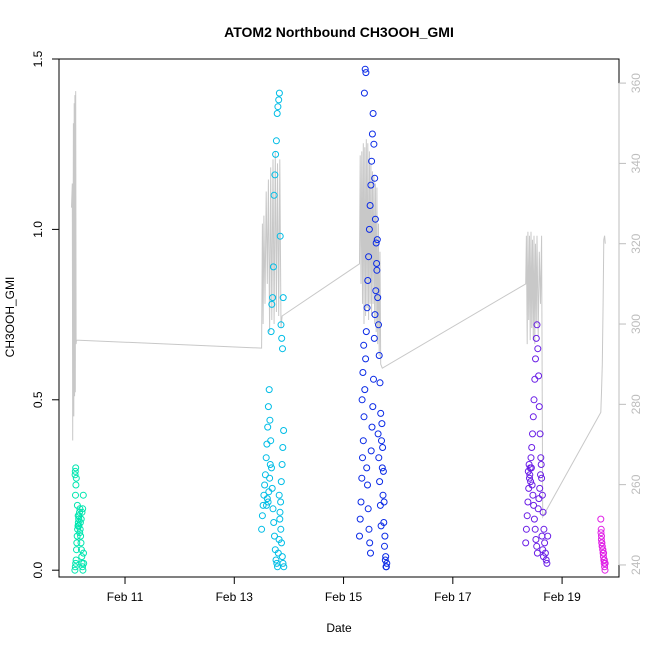 Image resolution: width=650 pixels, height=650 pixels. What do you see at coordinates (235, 597) in the screenshot?
I see `x-tick-label: Feb 13` at bounding box center [235, 597].